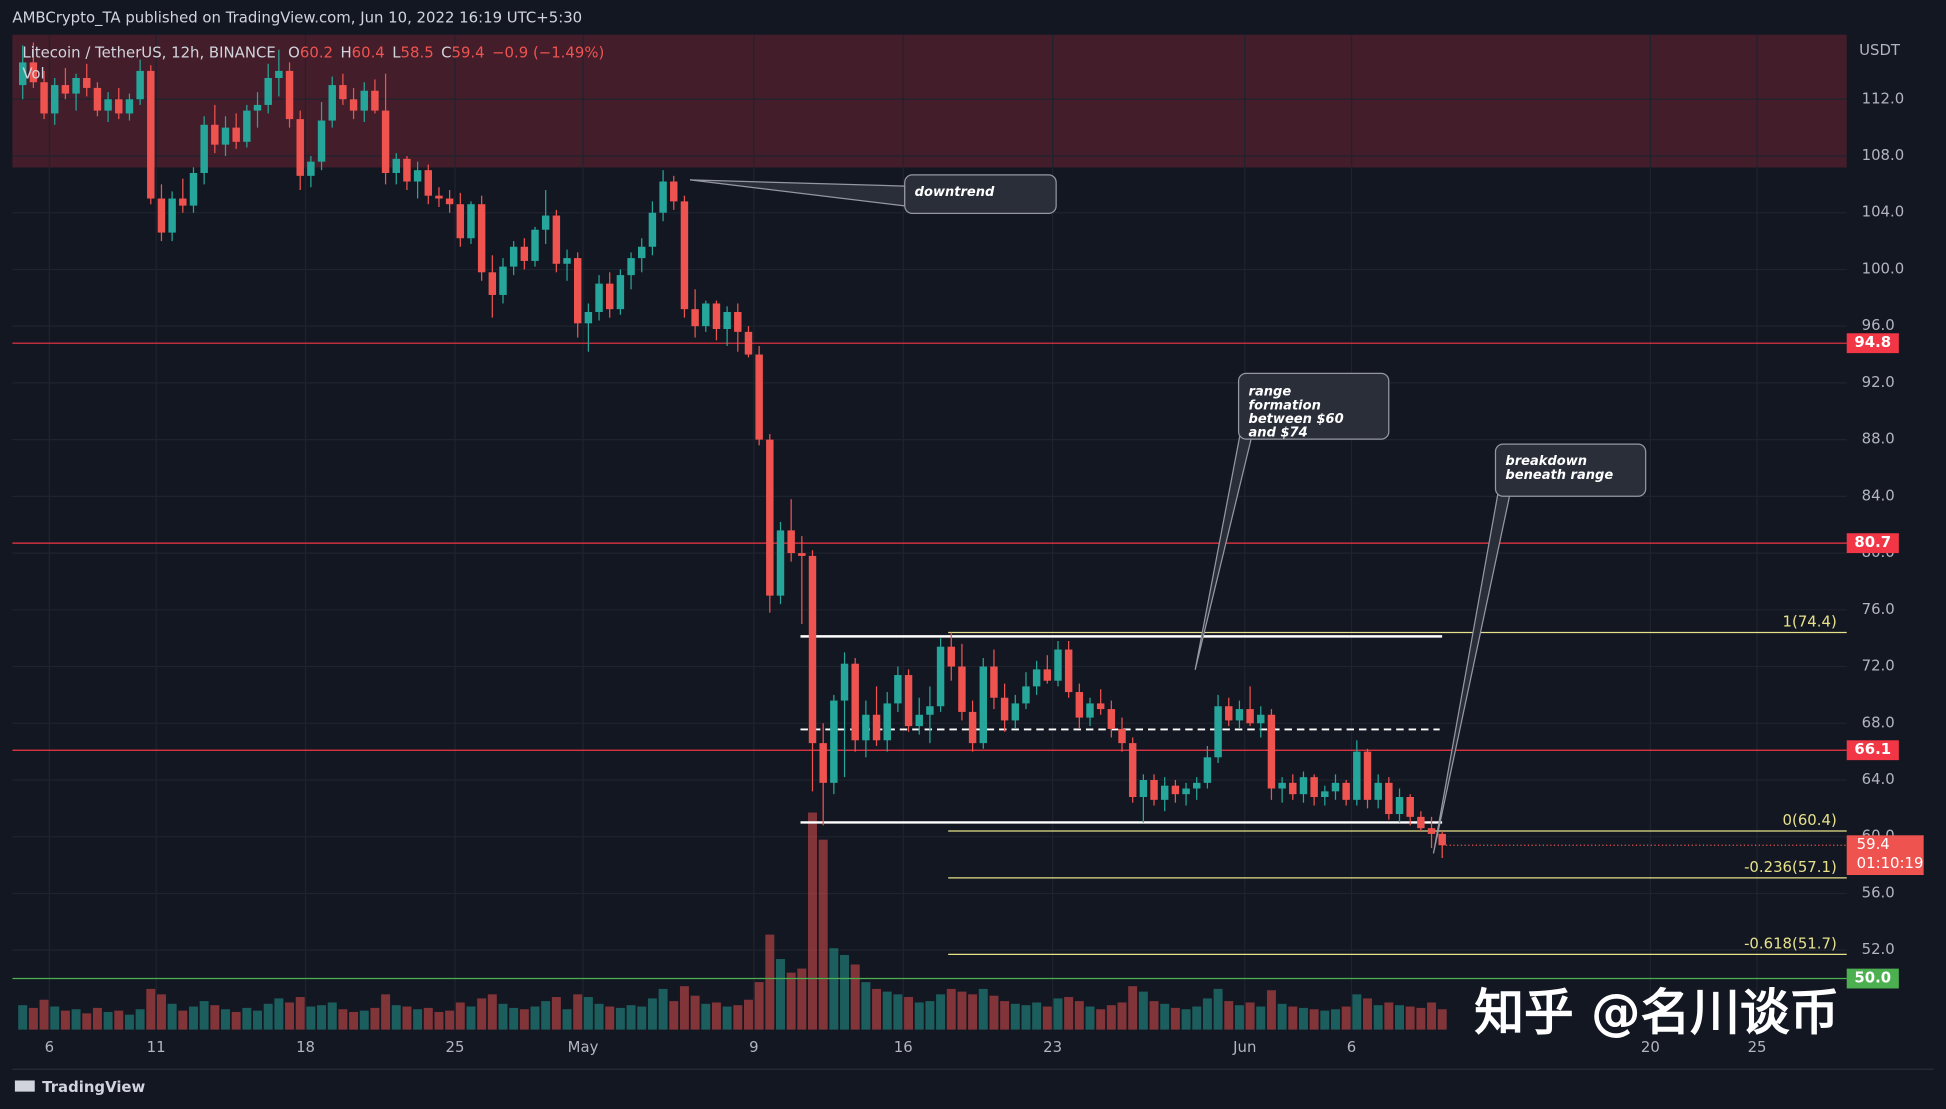  What do you see at coordinates (49, 1047) in the screenshot?
I see `x-tick-label: 6` at bounding box center [49, 1047].